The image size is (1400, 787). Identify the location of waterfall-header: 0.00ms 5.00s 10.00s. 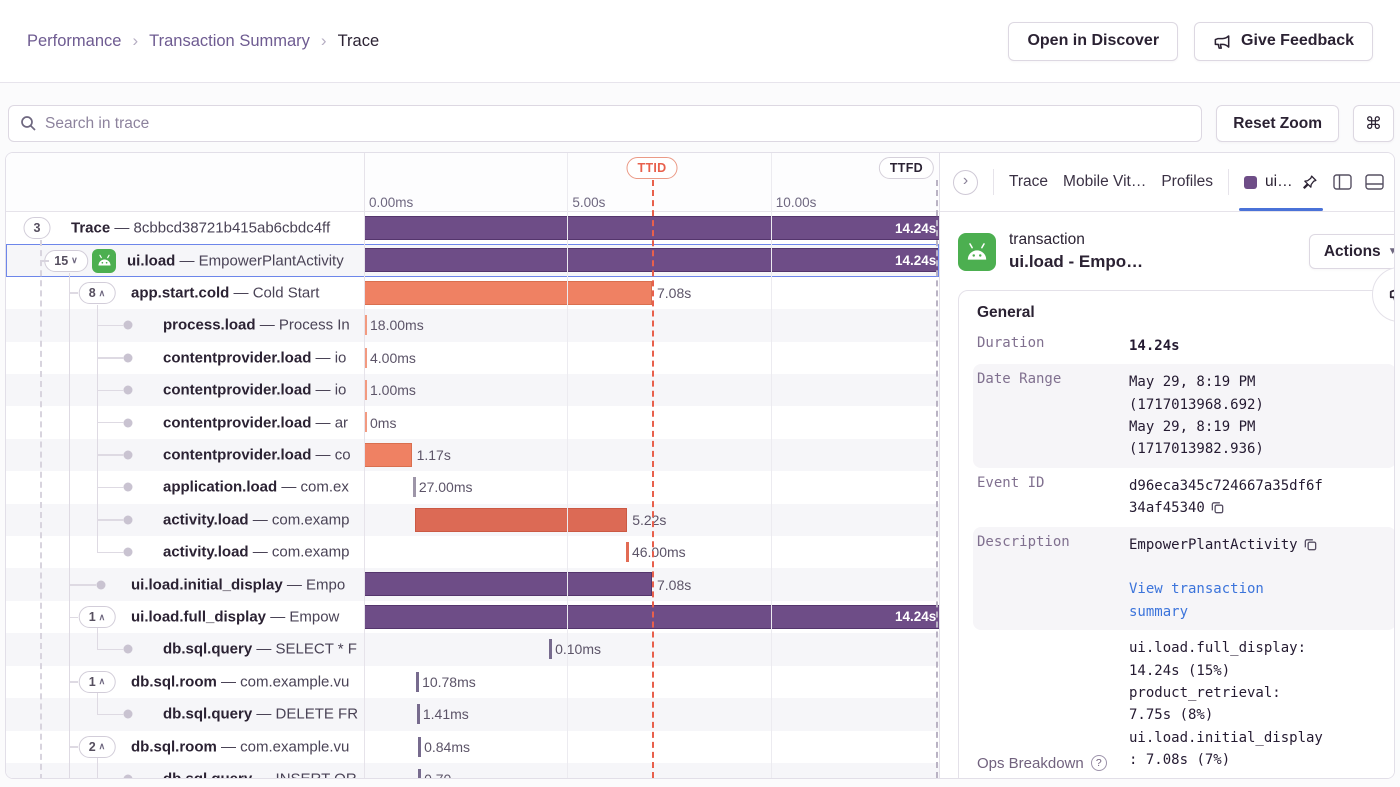
(472, 182).